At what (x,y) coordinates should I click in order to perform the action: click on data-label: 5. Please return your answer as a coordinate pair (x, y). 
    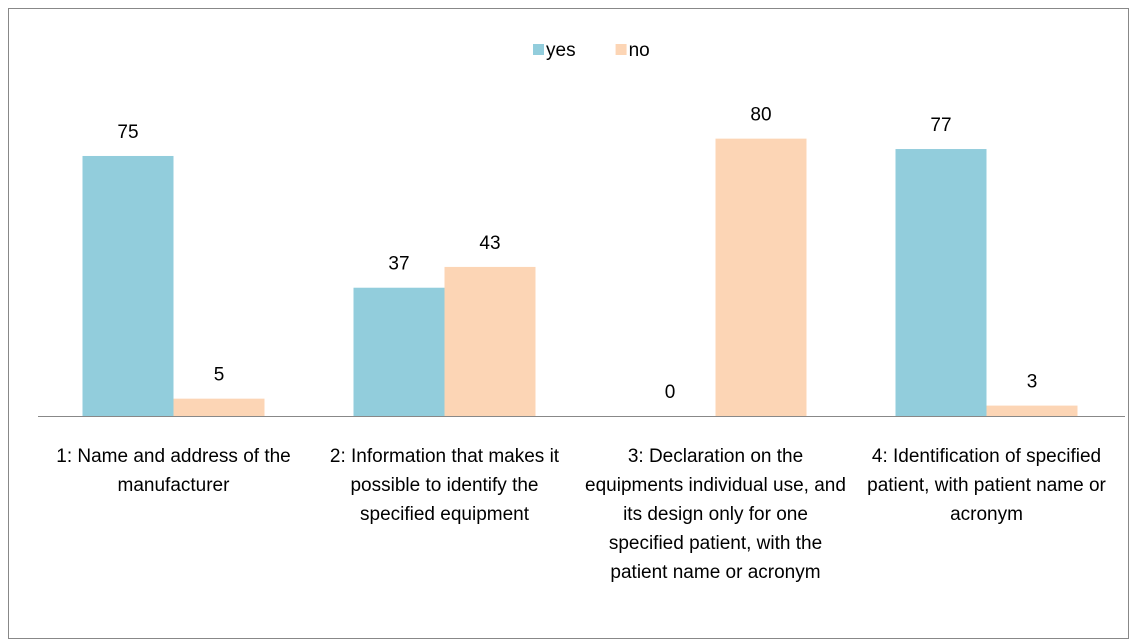
    Looking at the image, I should click on (219, 375).